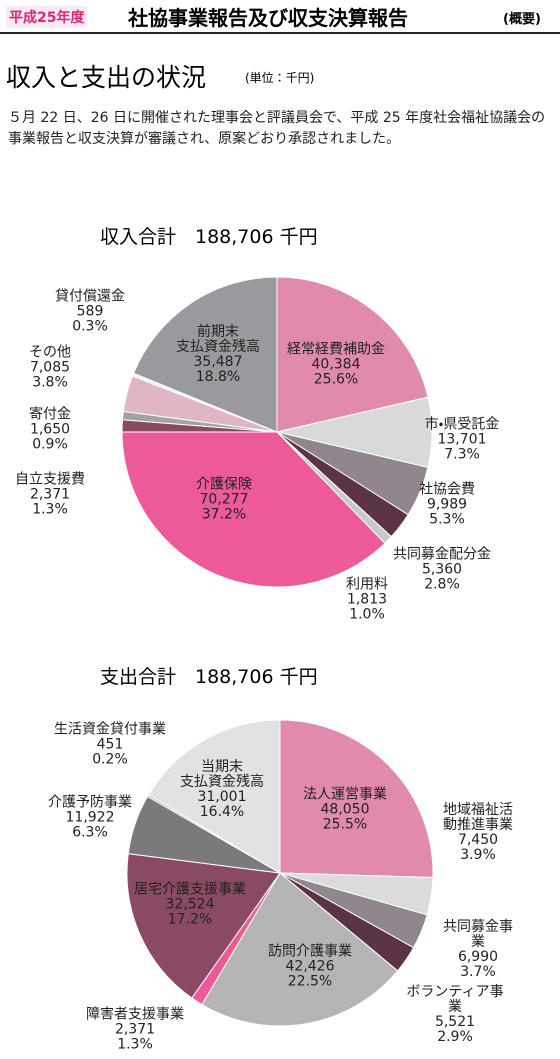 The width and height of the screenshot is (560, 1059). I want to click on slice-name: 居宅介護支援事業, so click(190, 889).